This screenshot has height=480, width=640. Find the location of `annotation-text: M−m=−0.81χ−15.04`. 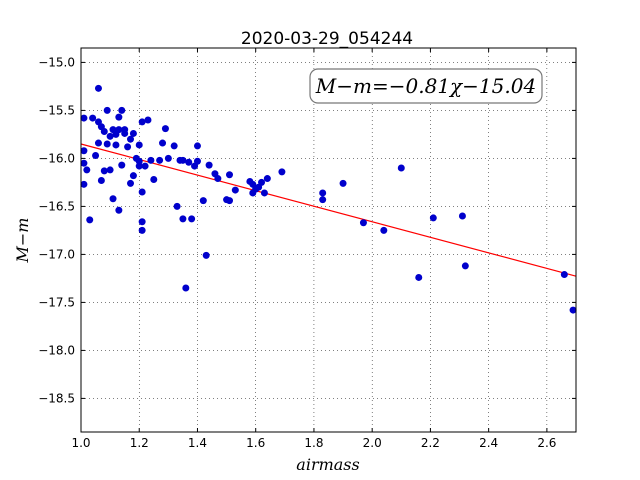

annotation-text: M−m=−0.81χ−15.04 is located at coordinates (425, 86).